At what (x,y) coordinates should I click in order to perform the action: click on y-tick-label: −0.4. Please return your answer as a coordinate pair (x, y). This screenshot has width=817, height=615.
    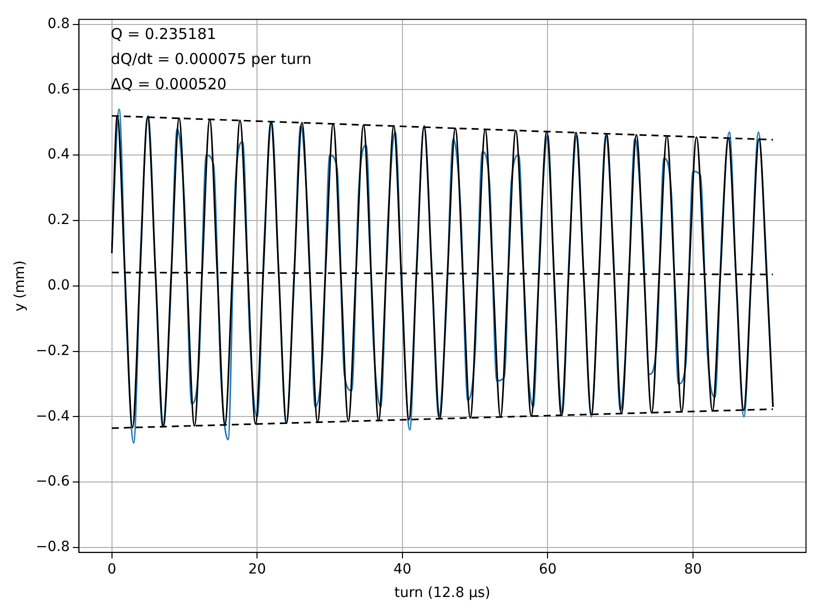
    Looking at the image, I should click on (53, 416).